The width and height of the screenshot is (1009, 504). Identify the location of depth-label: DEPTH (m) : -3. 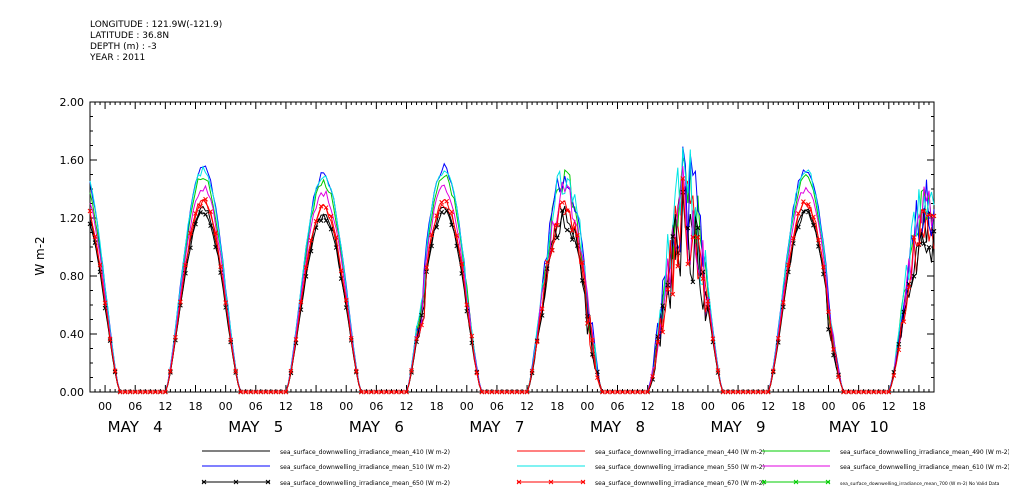
(123, 47).